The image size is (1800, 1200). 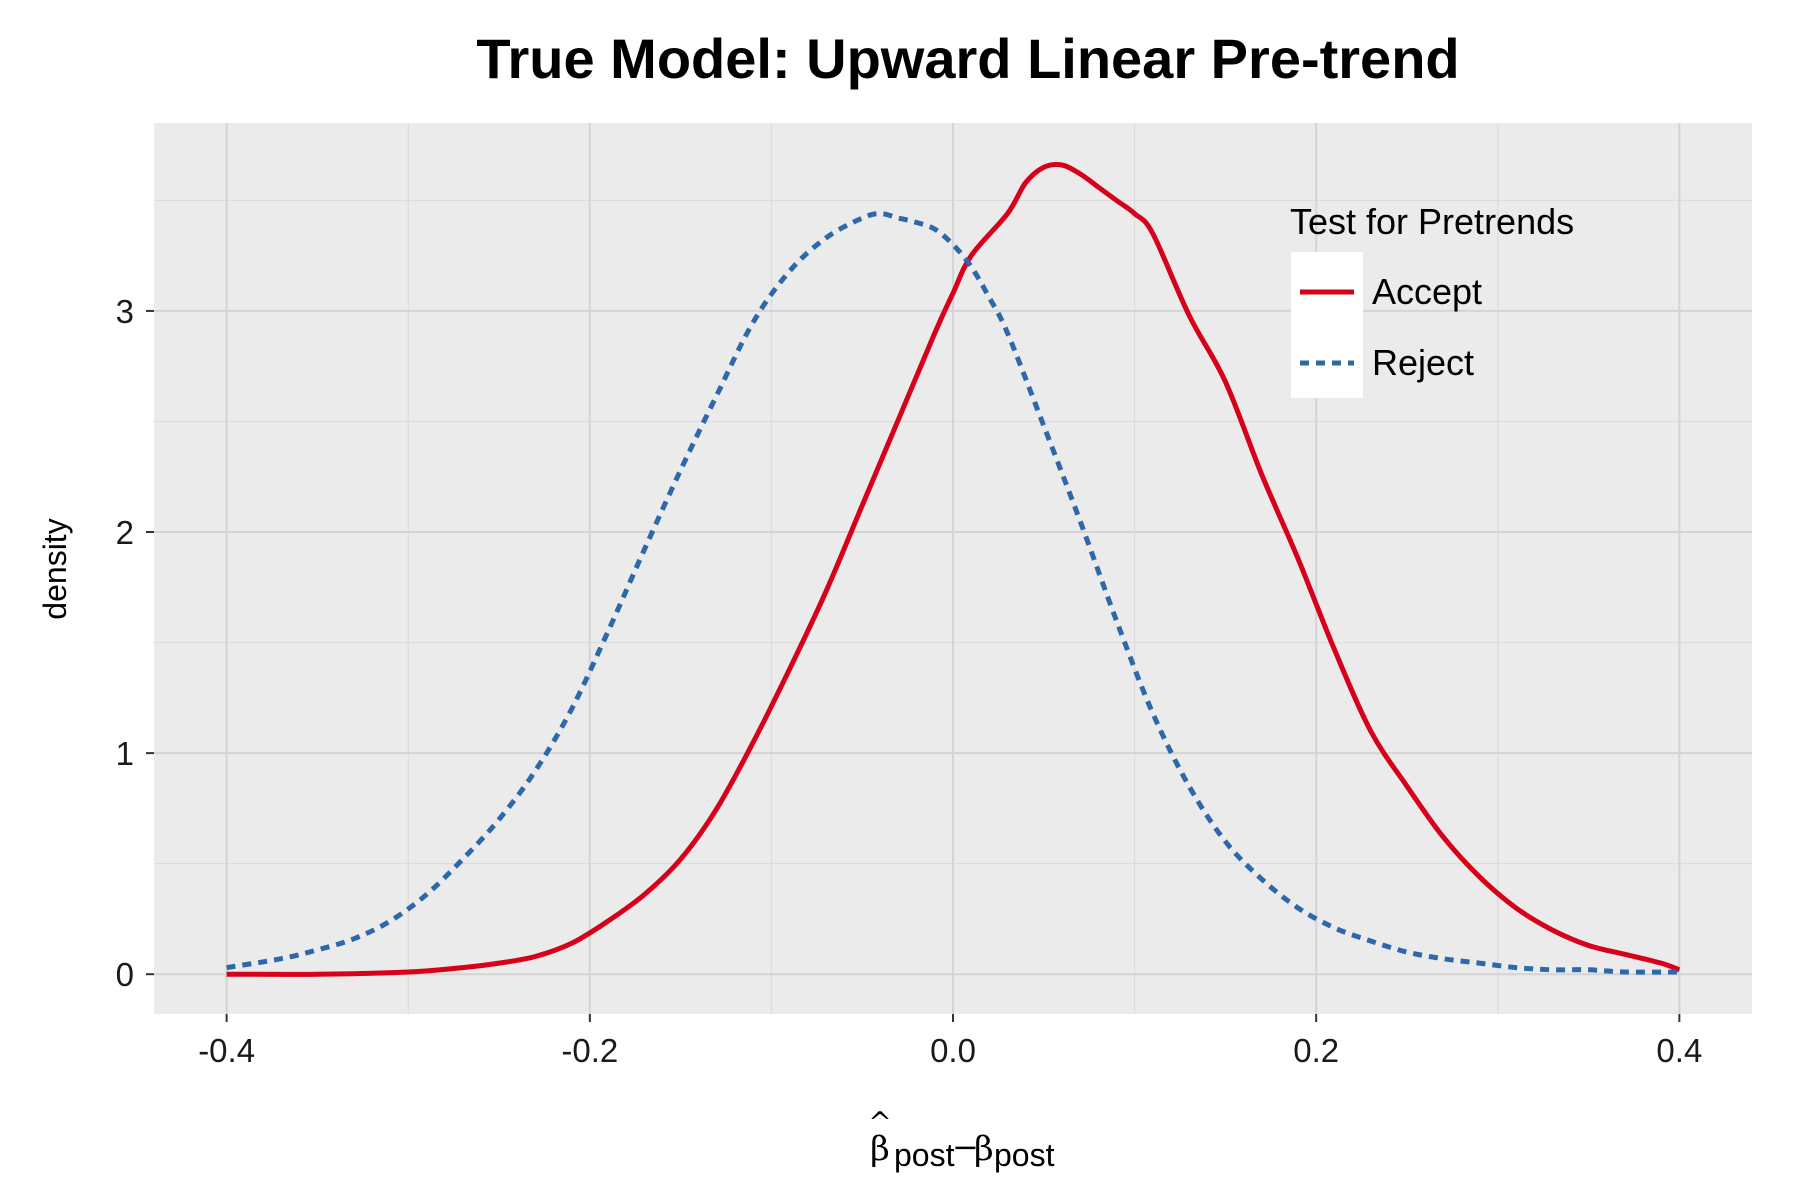 I want to click on x-label-beta-hat: β, so click(x=880, y=1149).